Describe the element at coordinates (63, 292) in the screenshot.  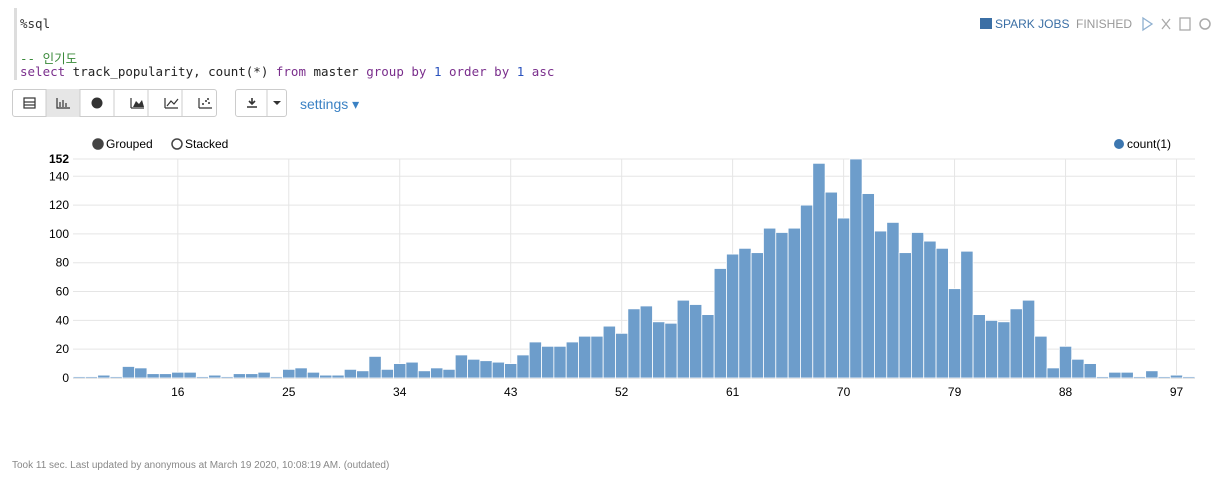
I see `y-tick-label: 60` at that location.